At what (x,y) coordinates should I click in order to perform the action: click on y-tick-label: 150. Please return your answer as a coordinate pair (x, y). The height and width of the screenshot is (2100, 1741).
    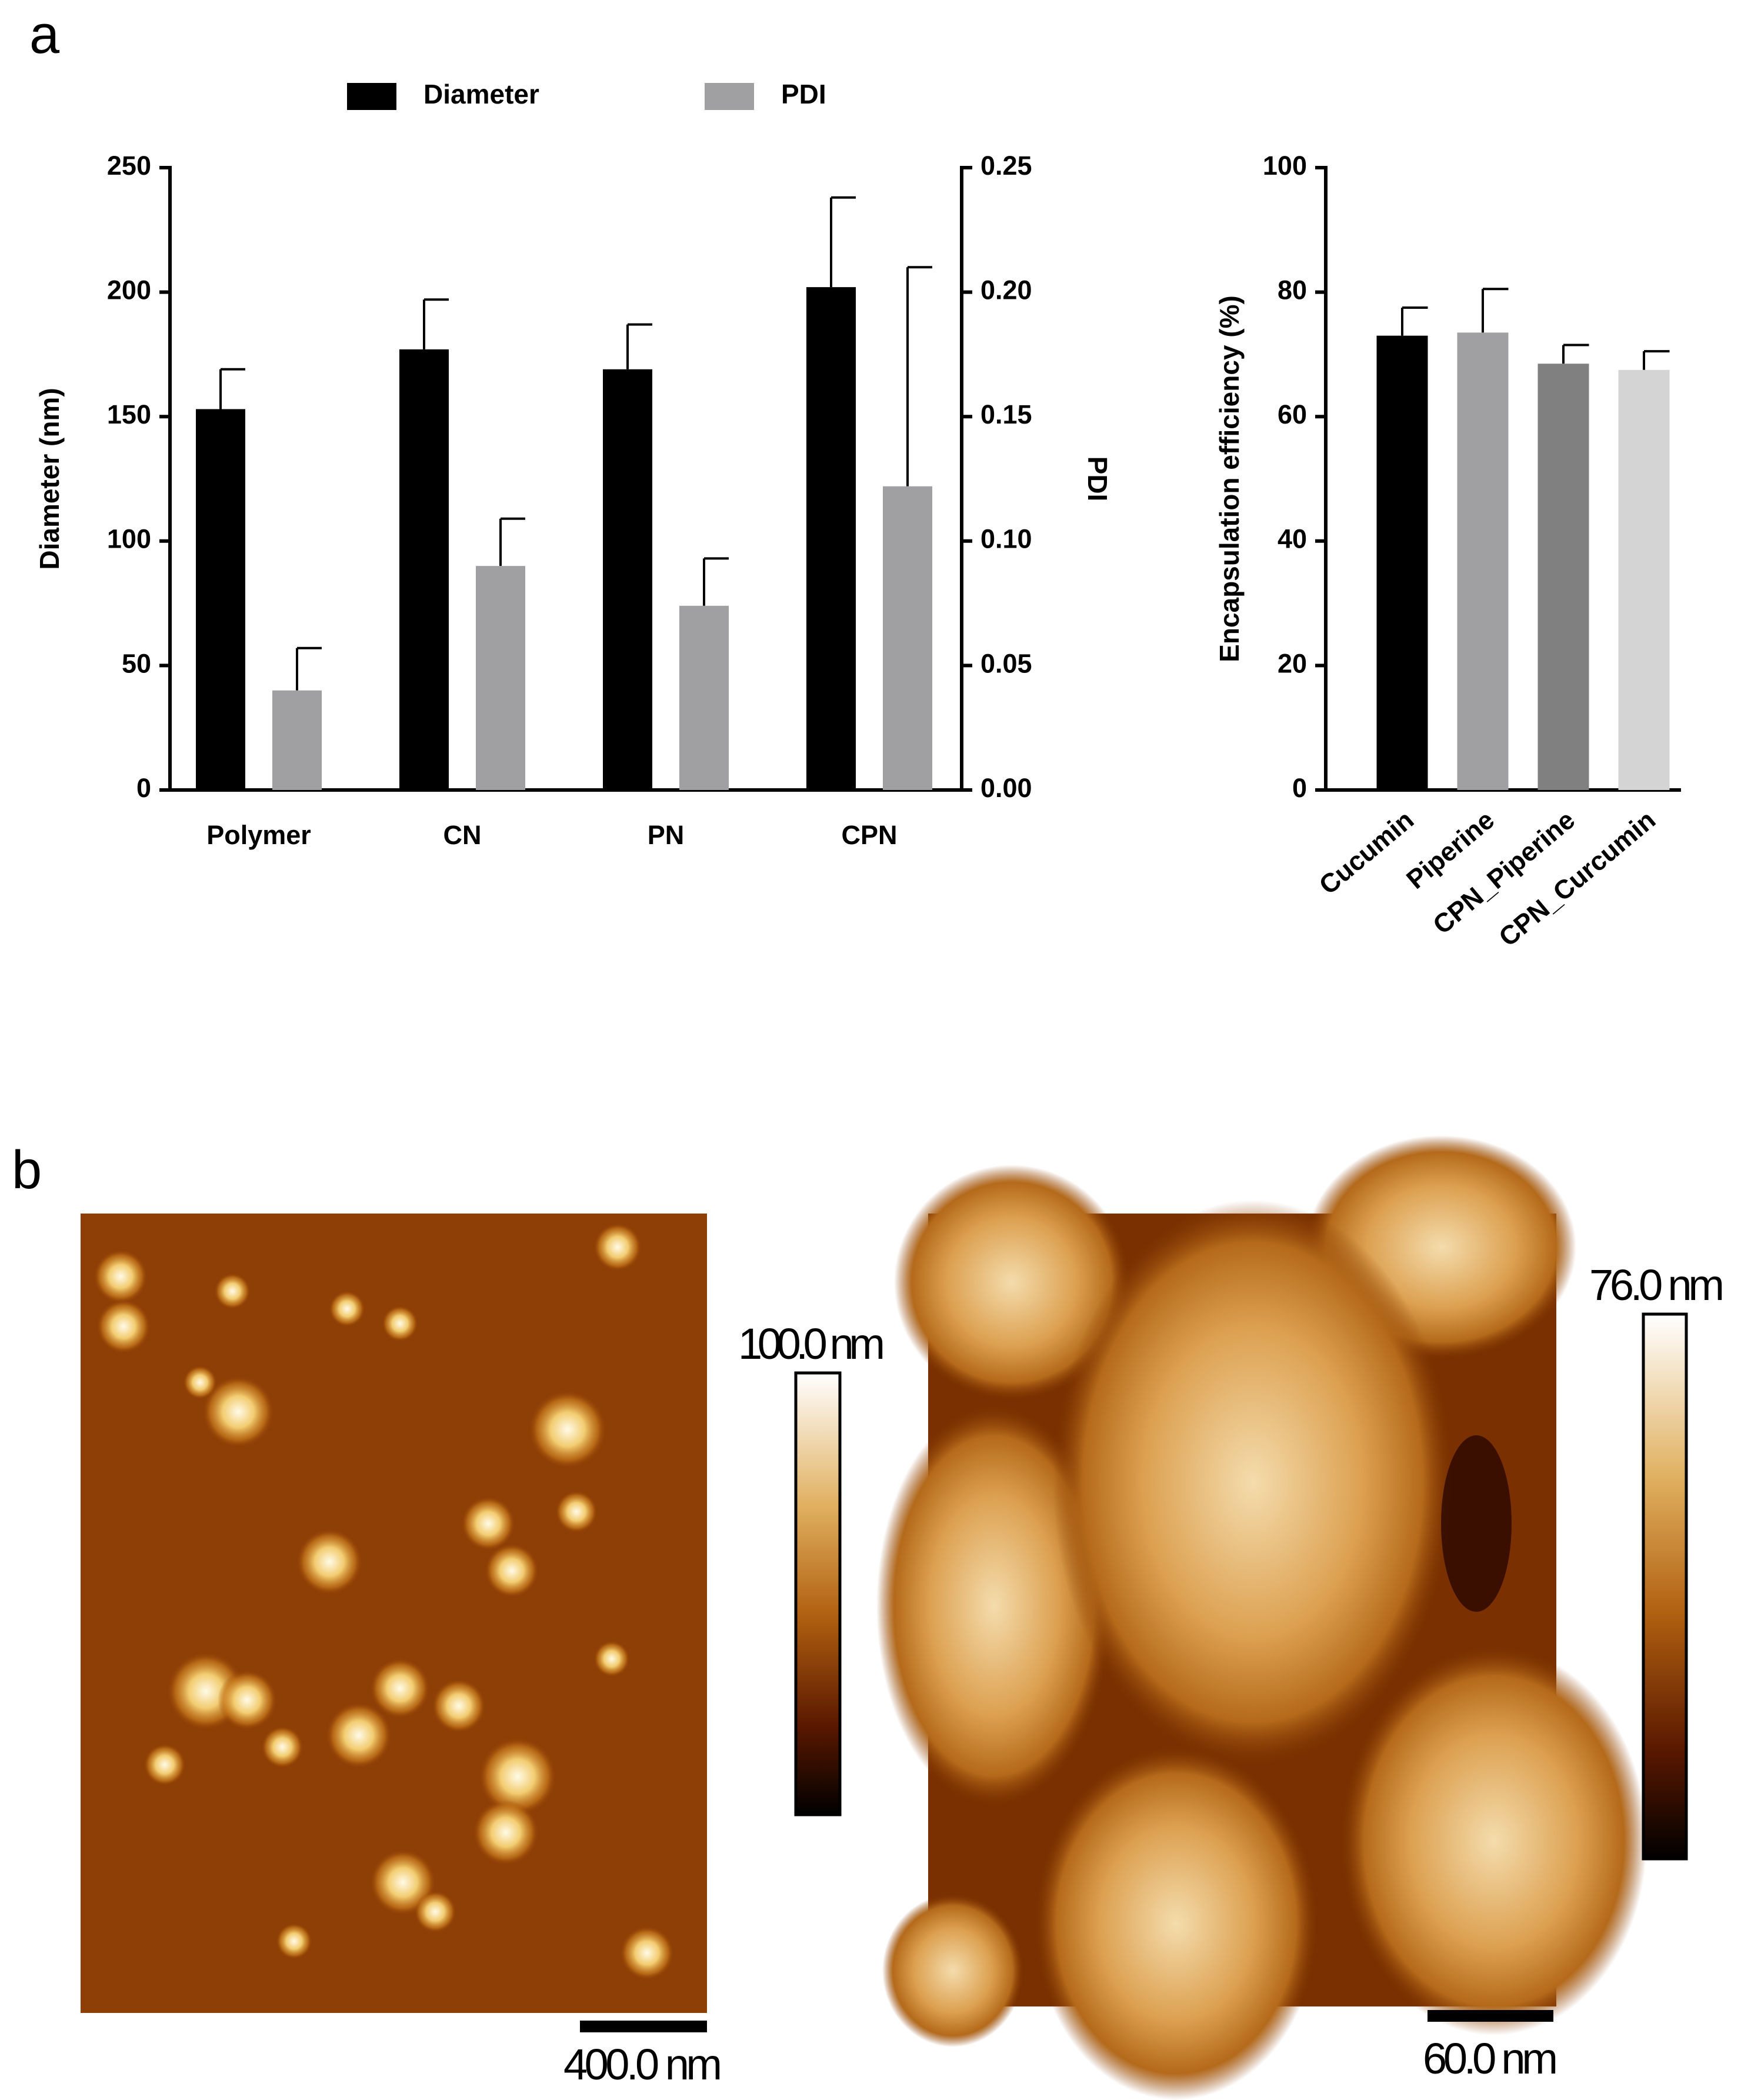
    Looking at the image, I should click on (129, 414).